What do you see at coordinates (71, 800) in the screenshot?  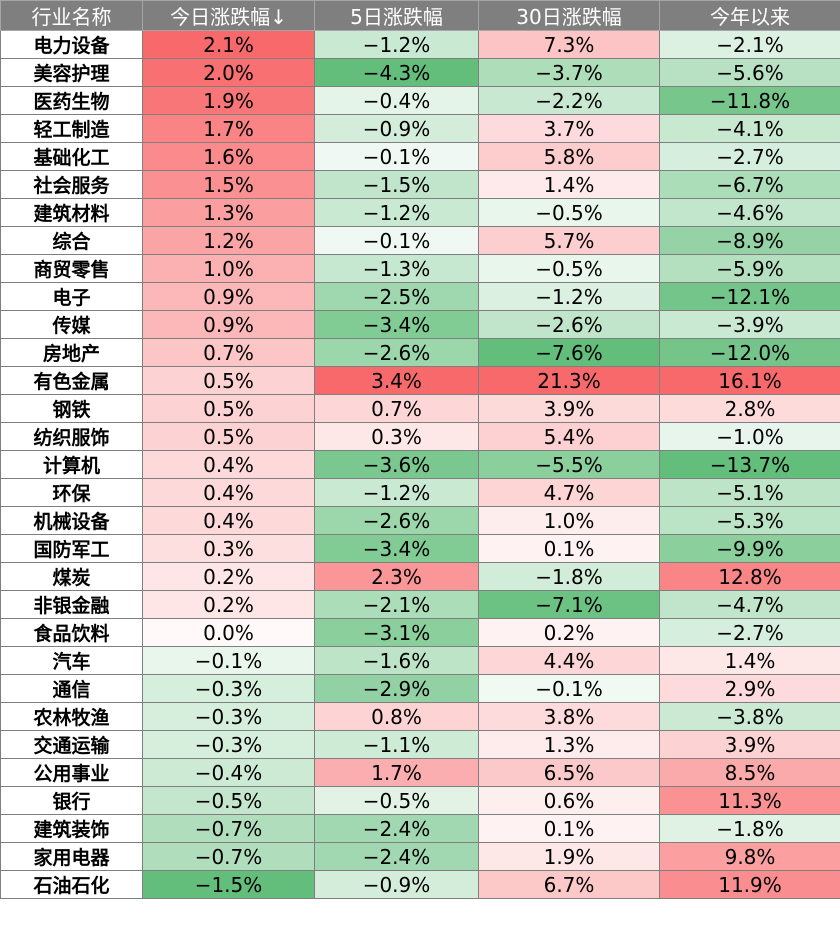 I see `industry-name-cell: 银行` at bounding box center [71, 800].